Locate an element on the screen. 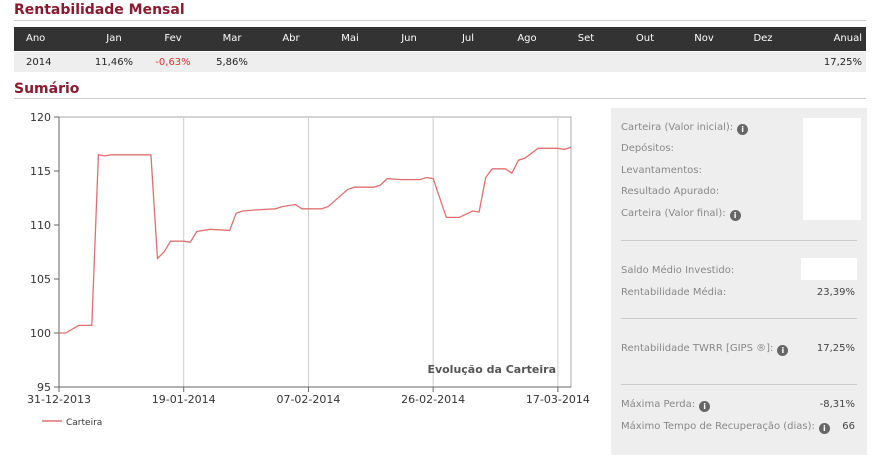 This screenshot has height=460, width=880. table-cell: 2014 is located at coordinates (39, 62).